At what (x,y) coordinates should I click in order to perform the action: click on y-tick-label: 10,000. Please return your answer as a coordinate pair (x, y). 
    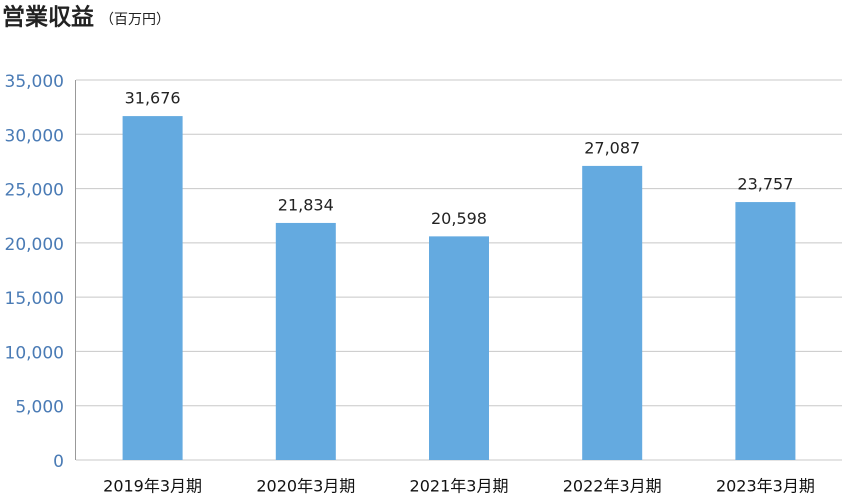
    Looking at the image, I should click on (34, 353).